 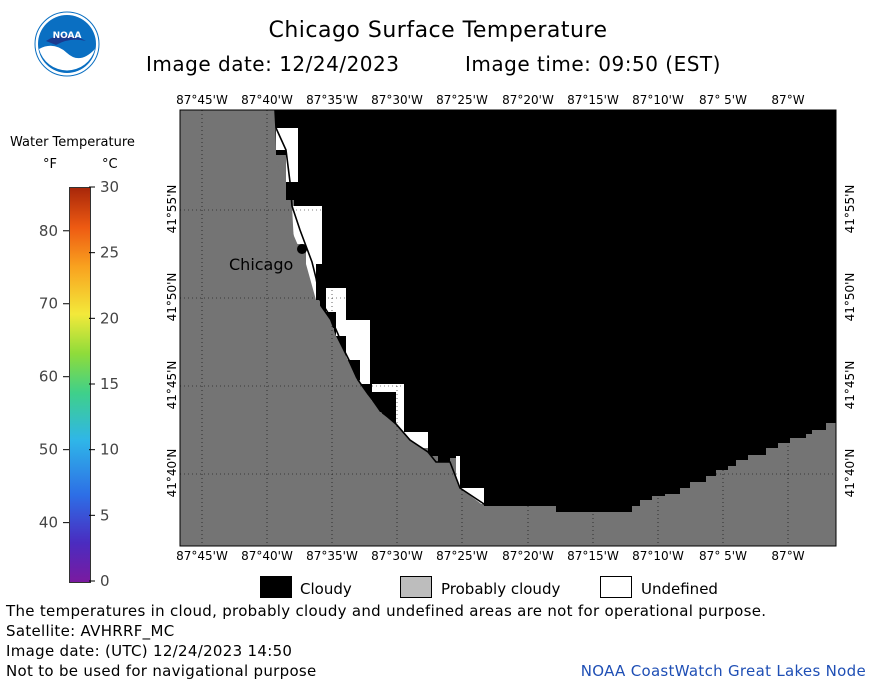 What do you see at coordinates (723, 100) in the screenshot?
I see `lon-label-top: 87° 5'W` at bounding box center [723, 100].